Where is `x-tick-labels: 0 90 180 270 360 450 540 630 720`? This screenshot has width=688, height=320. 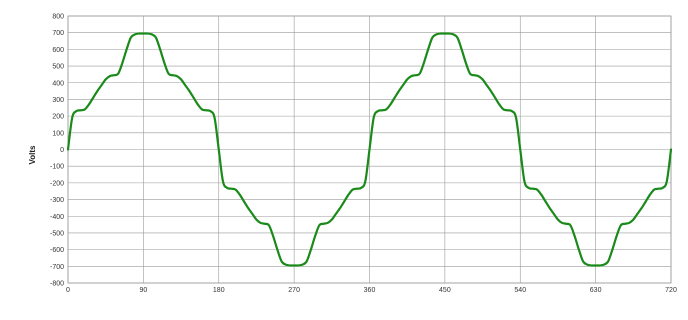
x-tick-labels: 0 90 180 270 360 450 540 630 720 is located at coordinates (371, 290).